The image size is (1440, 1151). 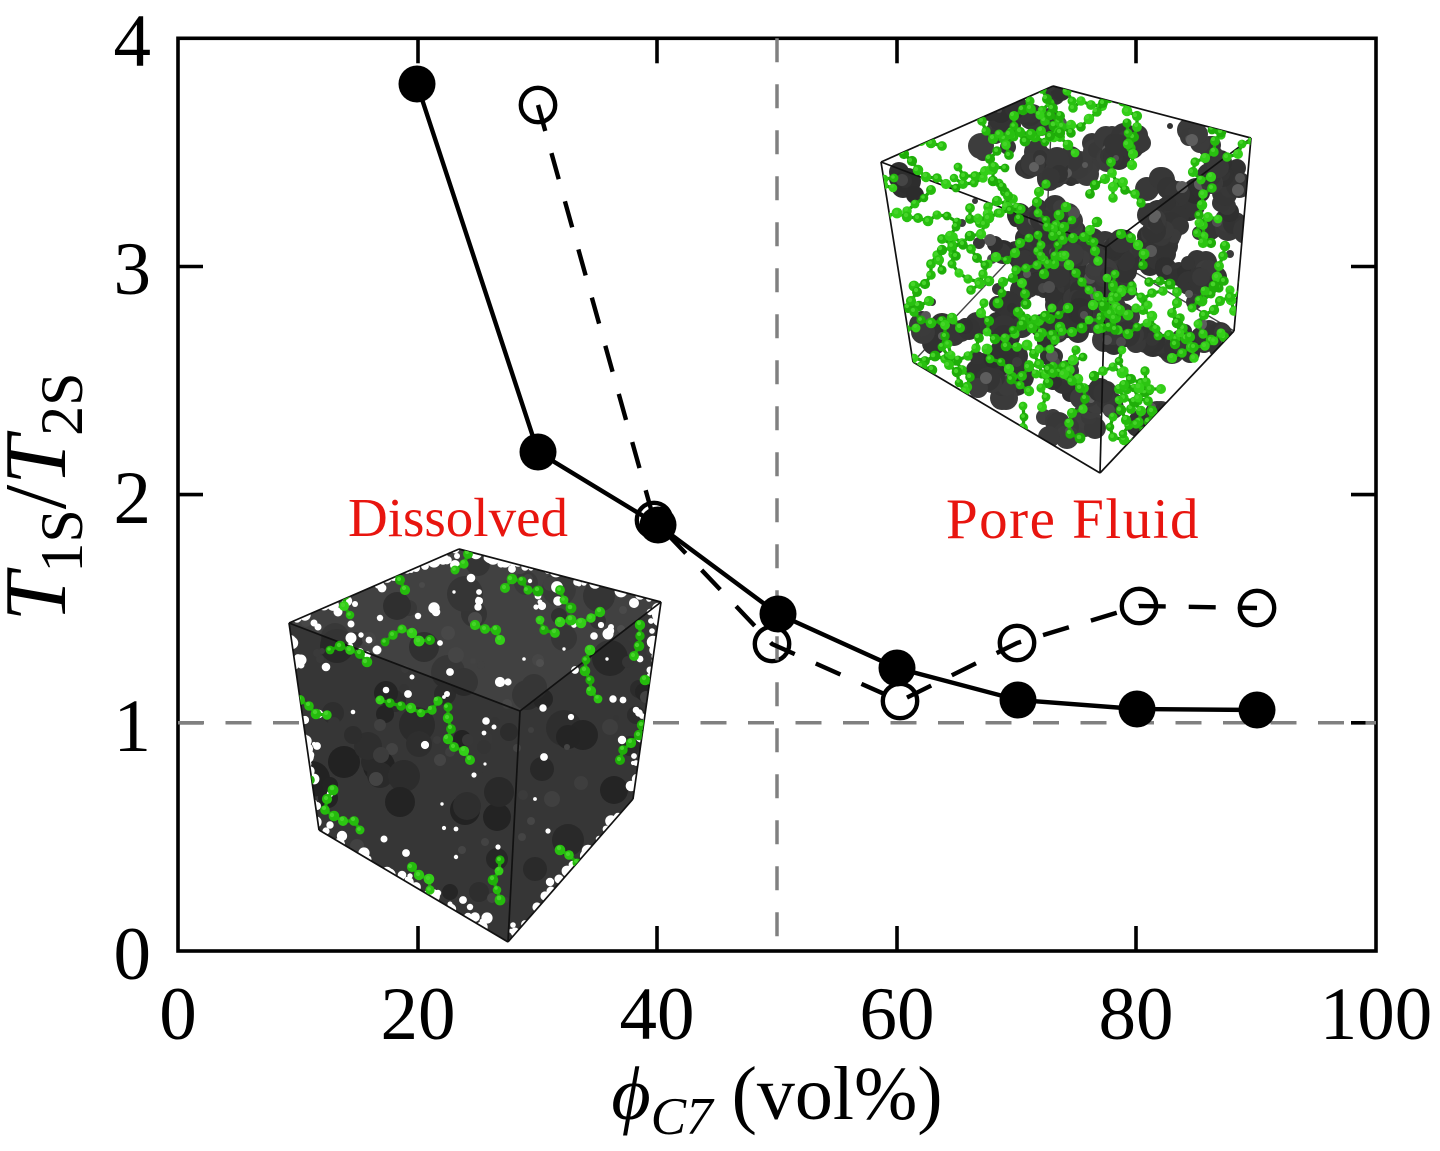 What do you see at coordinates (1136, 1014) in the screenshot?
I see `svg-text: 80` at bounding box center [1136, 1014].